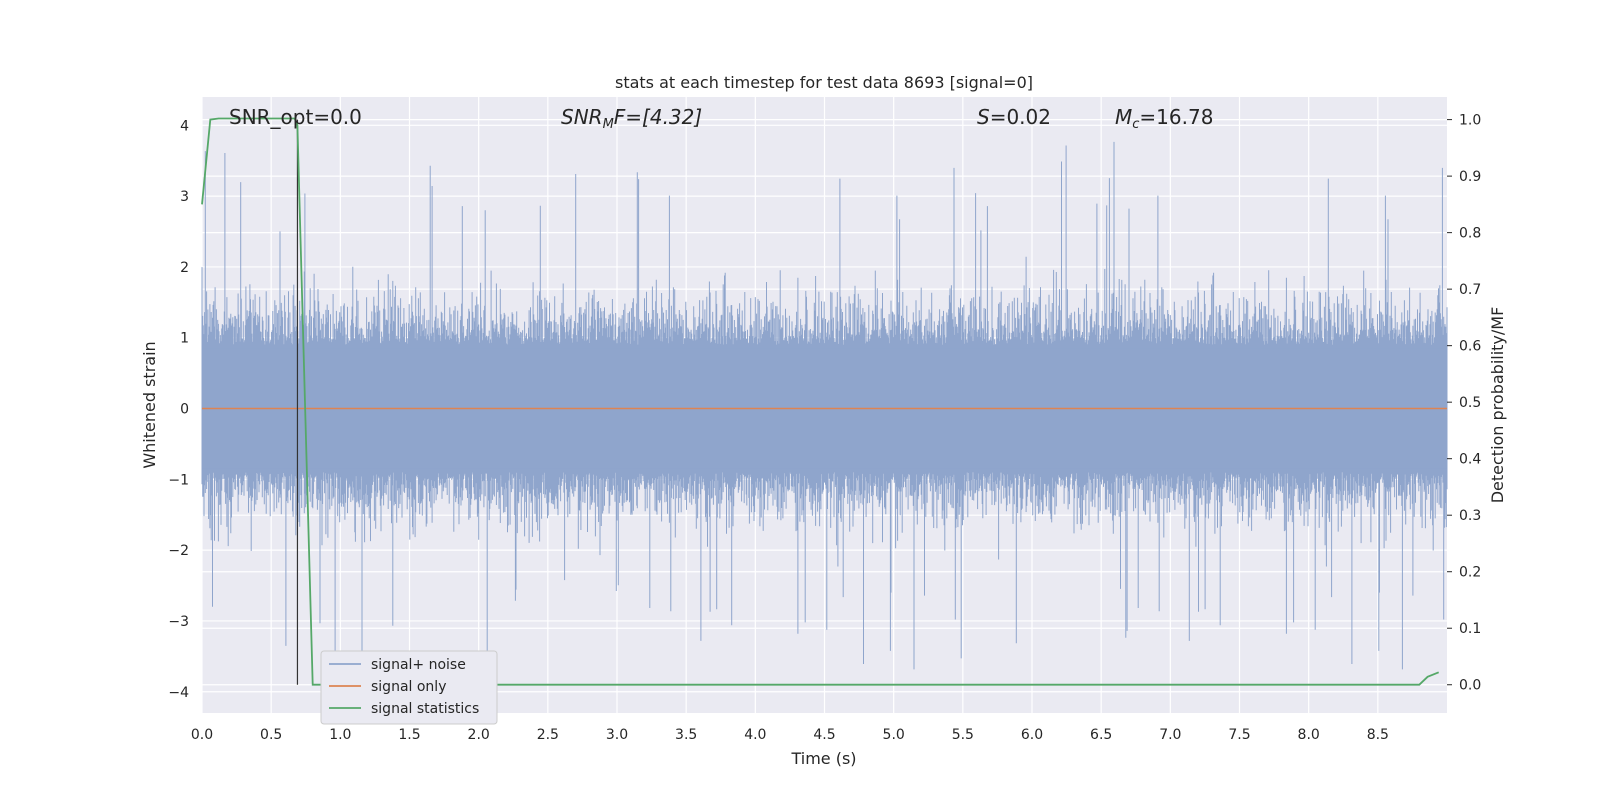  What do you see at coordinates (1378, 735) in the screenshot?
I see `x-tick-label: 8.5` at bounding box center [1378, 735].